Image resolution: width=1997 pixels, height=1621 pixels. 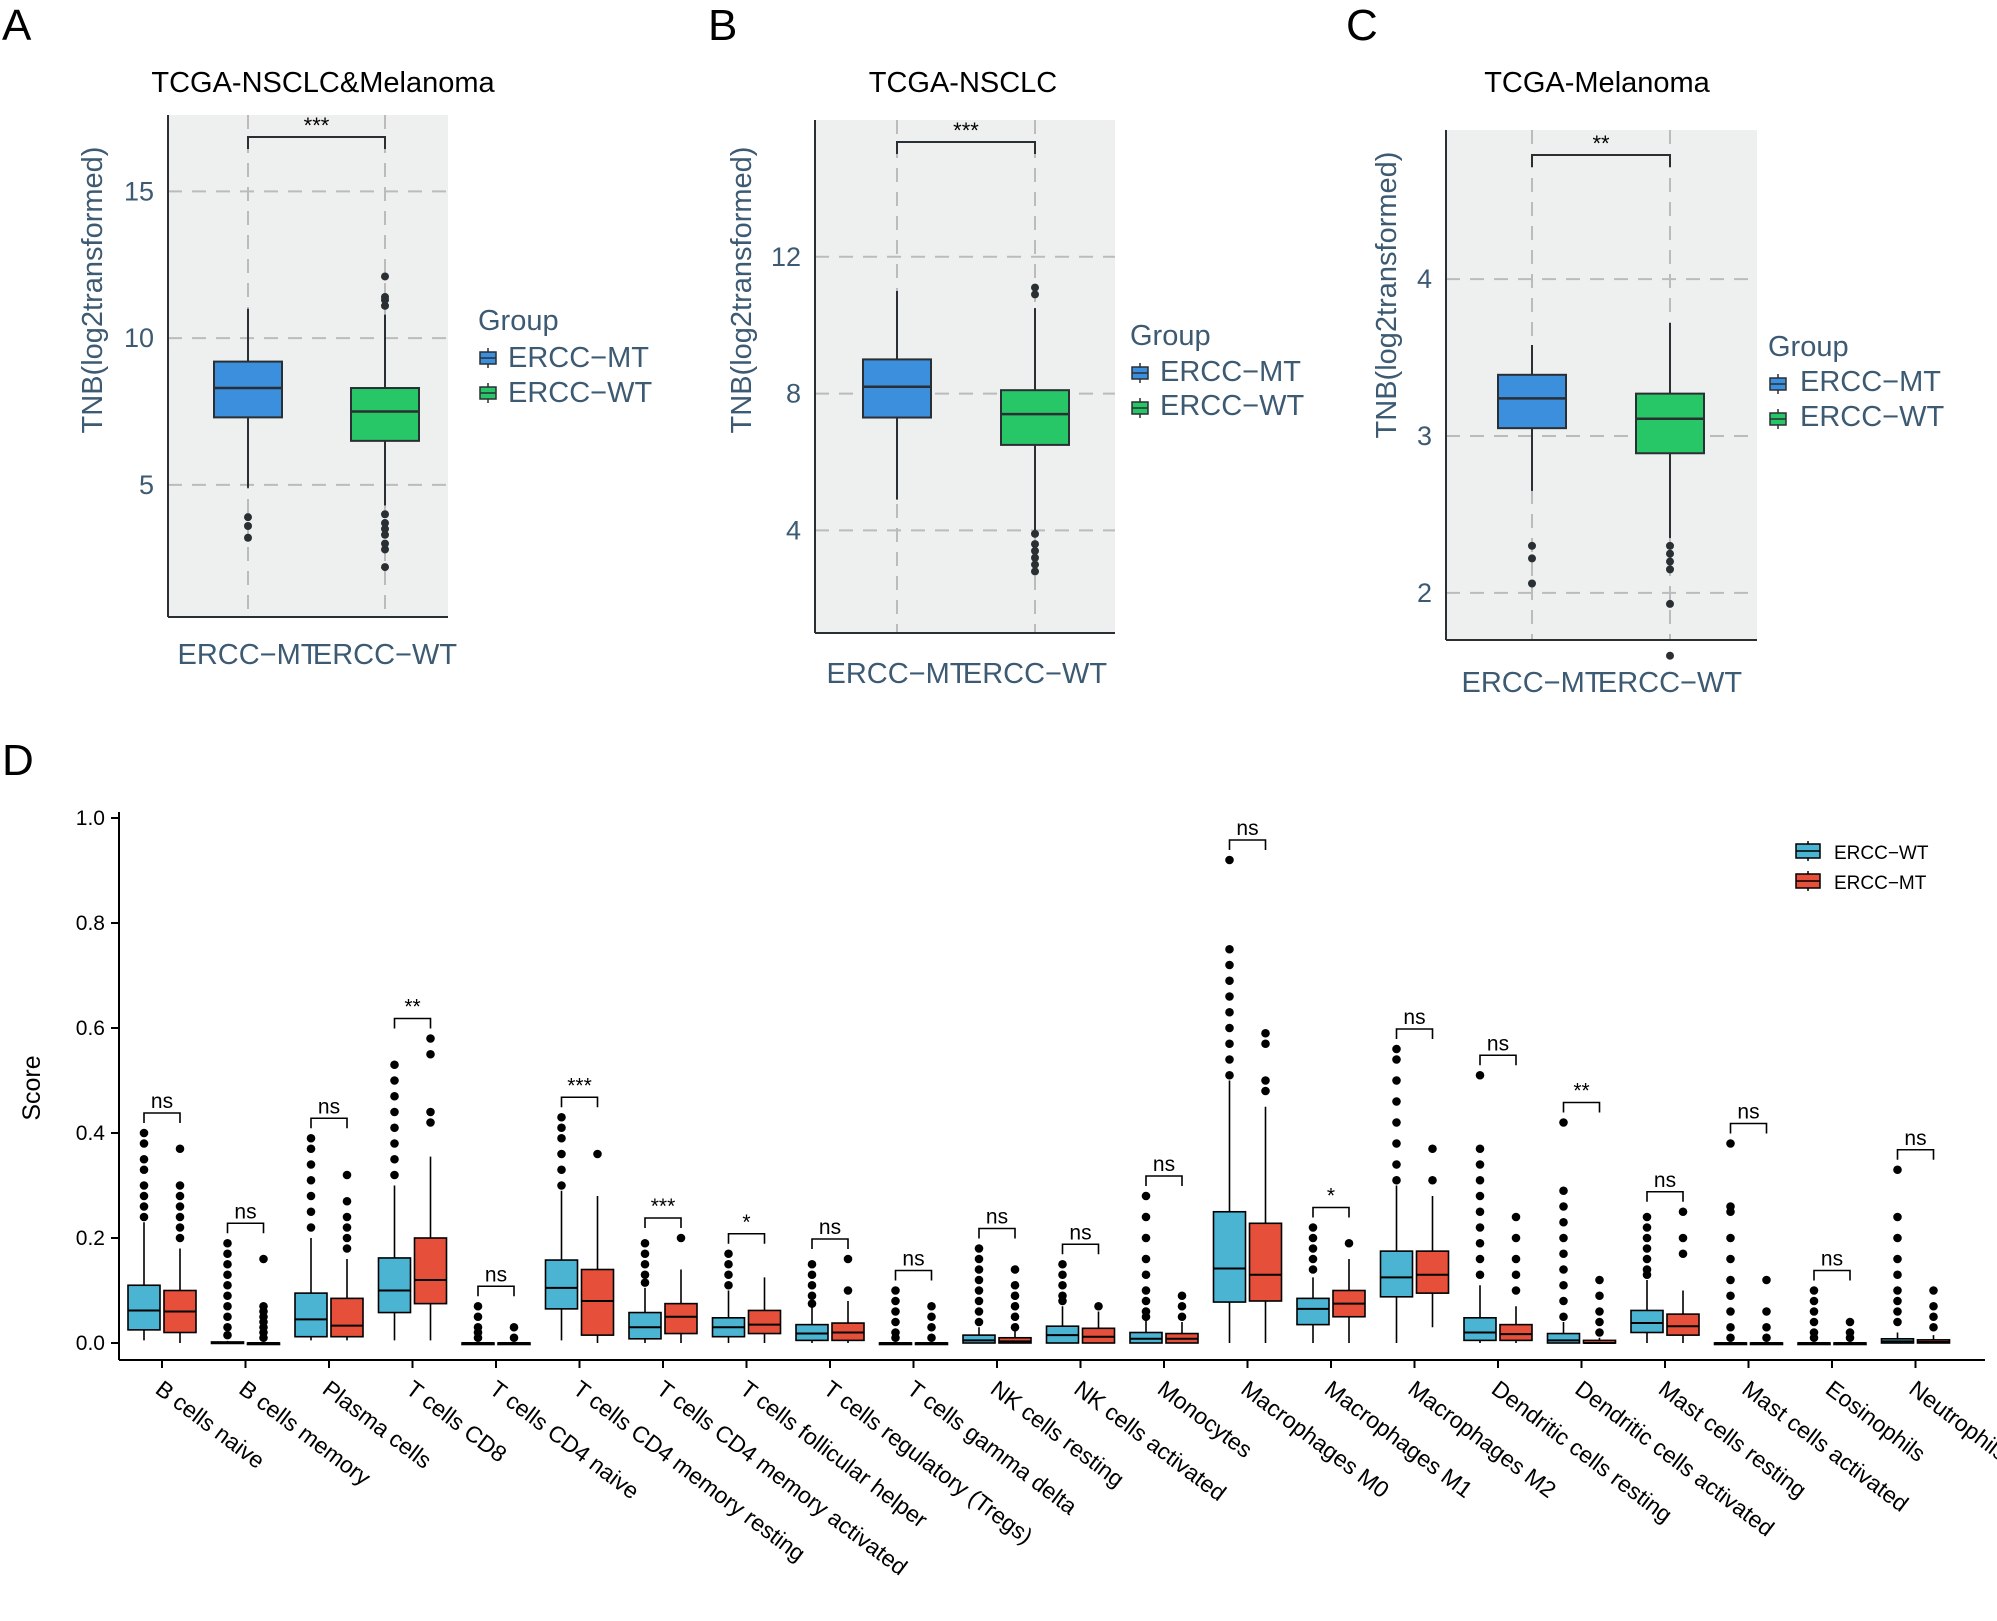 I want to click on panel-a-ytick-label: 10, so click(x=139, y=338).